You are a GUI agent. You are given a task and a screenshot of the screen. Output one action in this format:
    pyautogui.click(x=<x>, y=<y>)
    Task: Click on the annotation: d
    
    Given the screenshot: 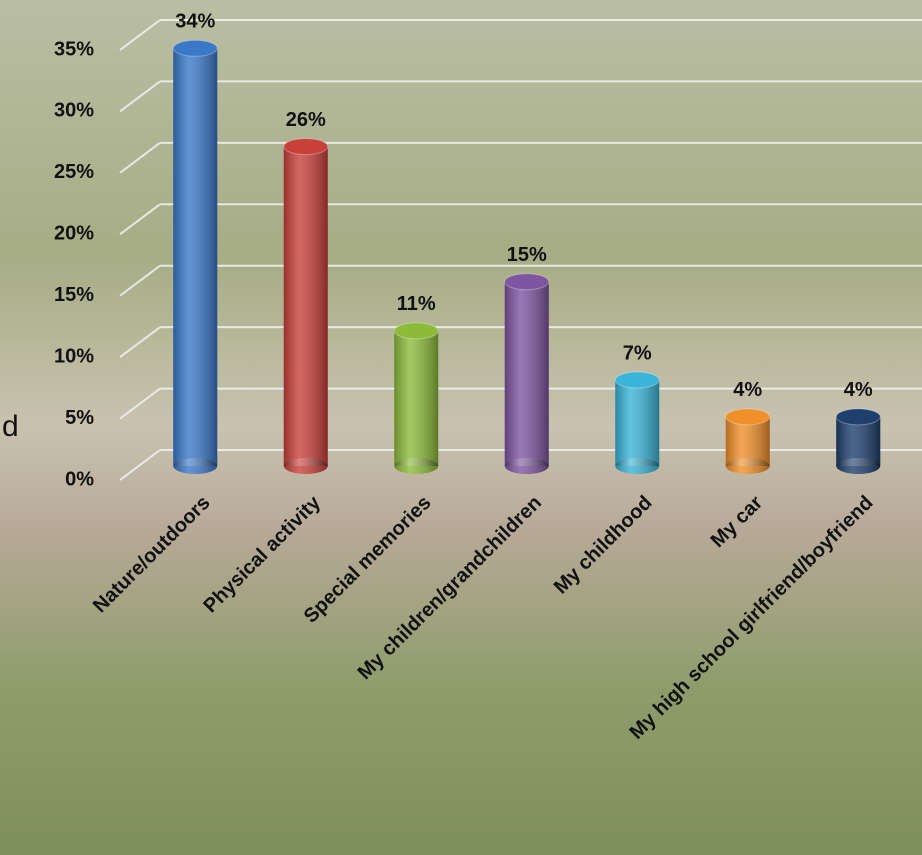 What is the action you would take?
    pyautogui.click(x=10, y=426)
    